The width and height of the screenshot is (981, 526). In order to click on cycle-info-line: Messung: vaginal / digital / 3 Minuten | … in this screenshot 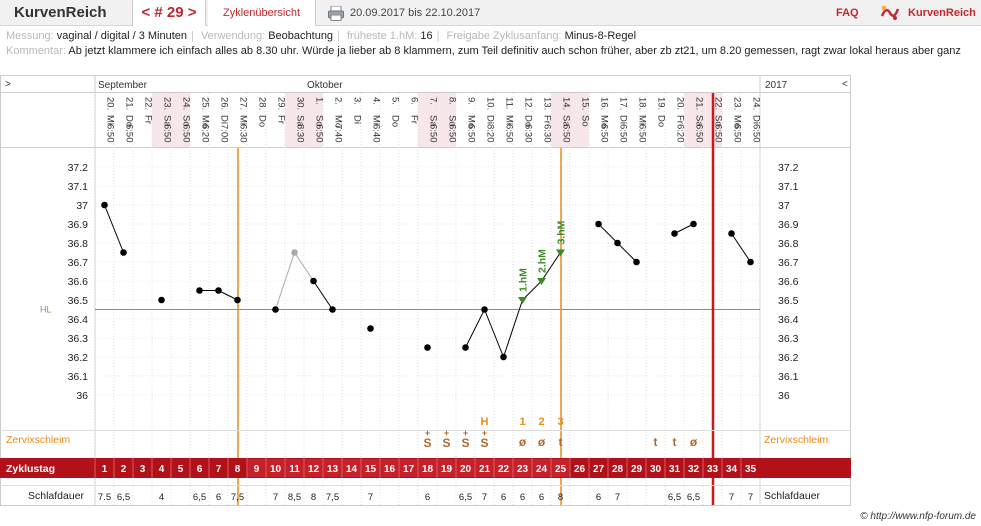, I will do `click(321, 36)`.